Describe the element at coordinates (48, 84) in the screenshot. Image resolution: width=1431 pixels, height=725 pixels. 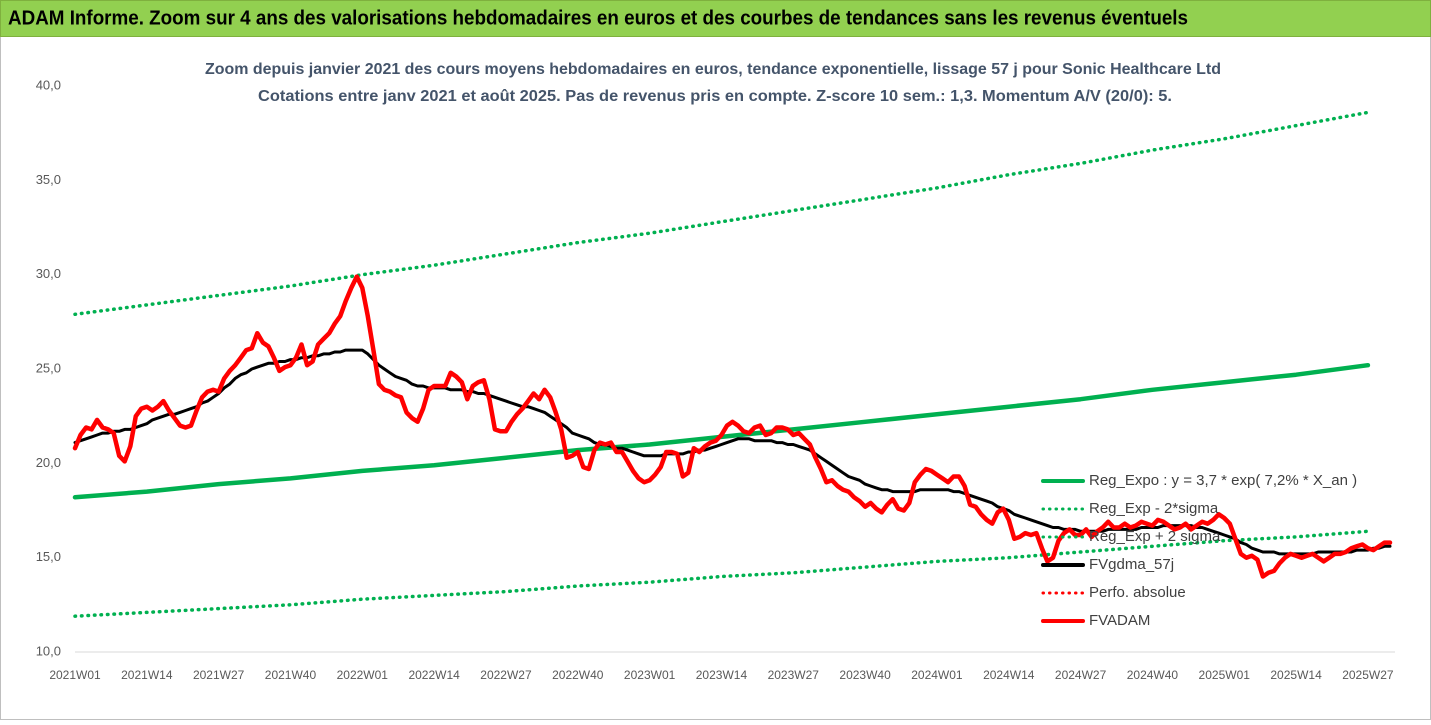
I see `y-tick-label: 40,0` at that location.